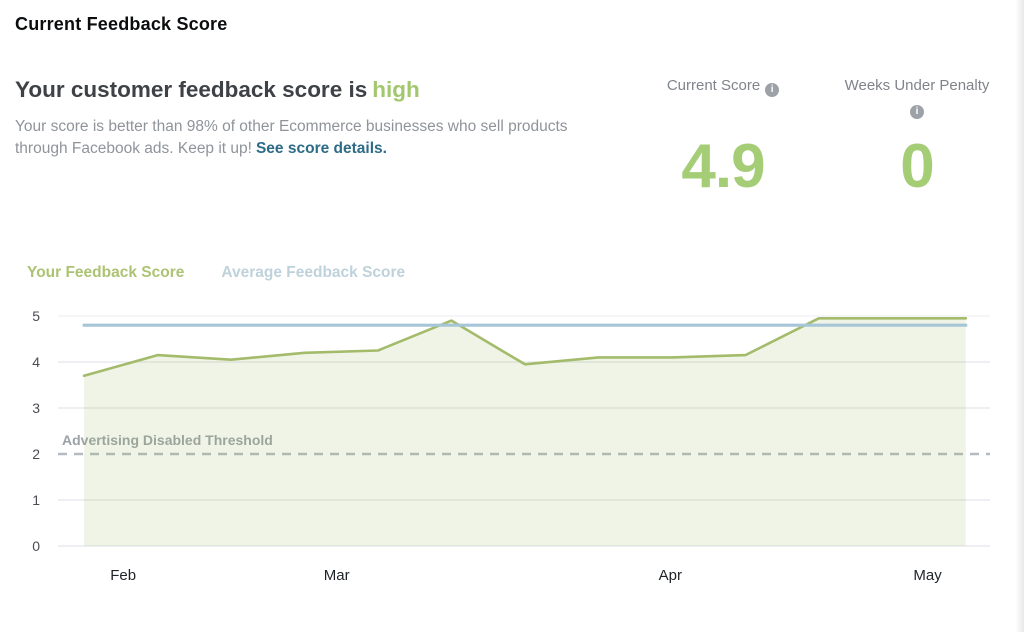 Image resolution: width=1024 pixels, height=632 pixels. I want to click on y-tick-label: 2, so click(36, 454).